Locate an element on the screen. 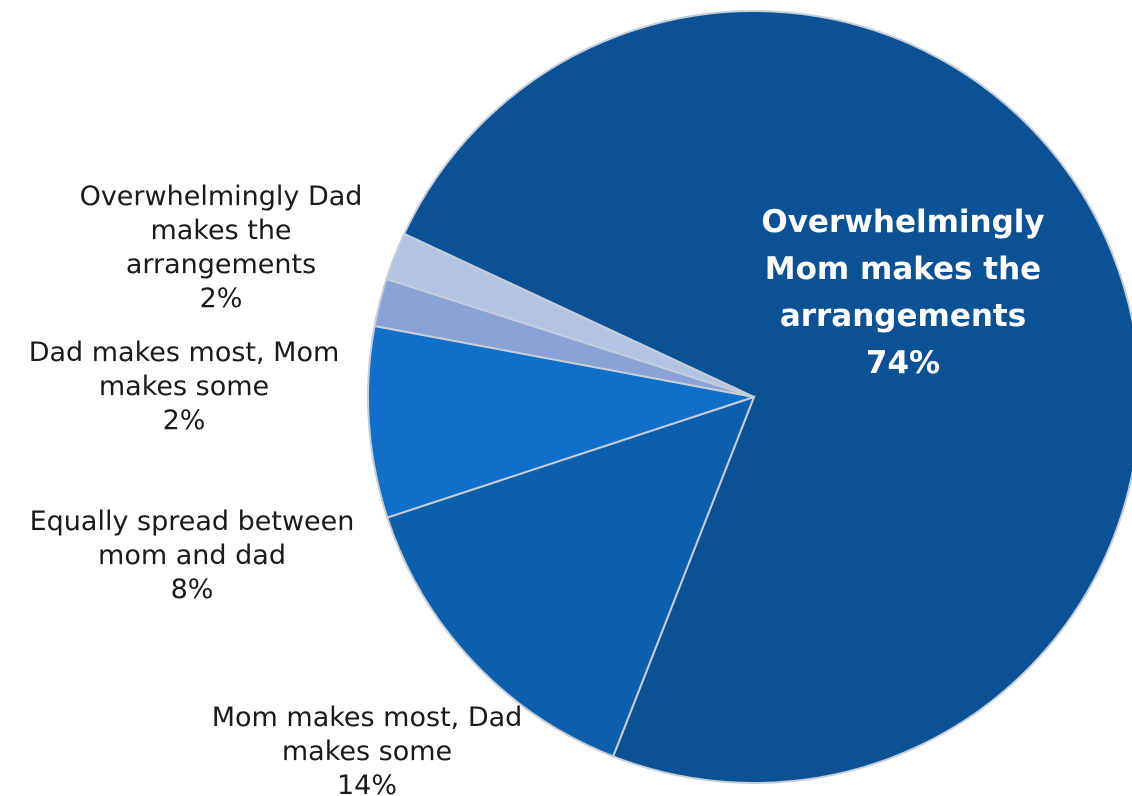  slice-category-label: Dad makes most, Mom is located at coordinates (184, 352).